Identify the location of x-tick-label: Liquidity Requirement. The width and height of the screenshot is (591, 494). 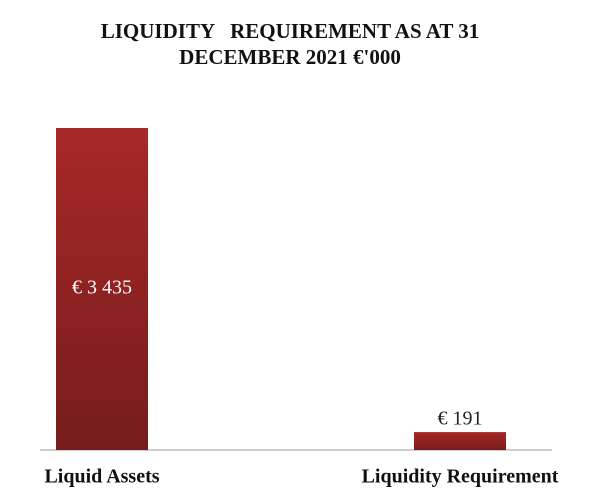
(460, 477).